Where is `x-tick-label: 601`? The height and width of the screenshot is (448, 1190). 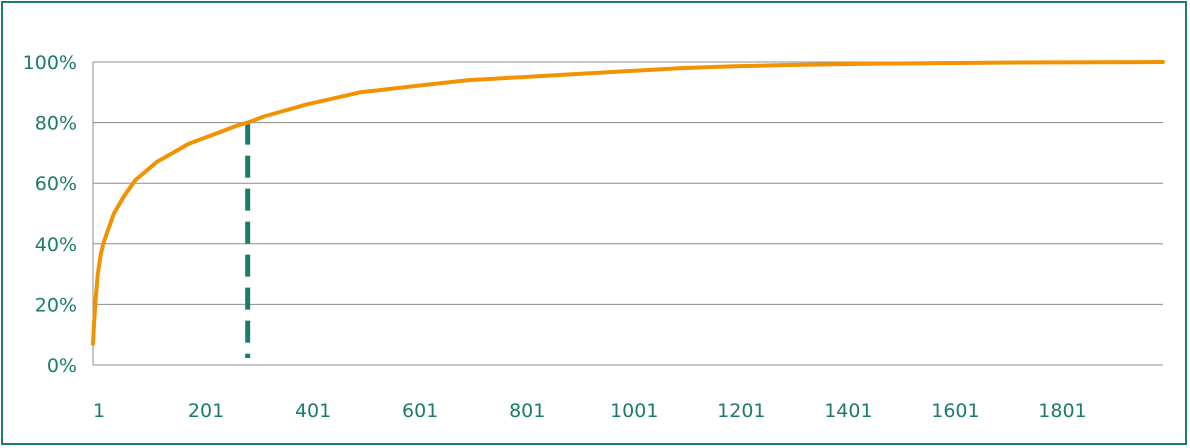
x-tick-label: 601 is located at coordinates (420, 411).